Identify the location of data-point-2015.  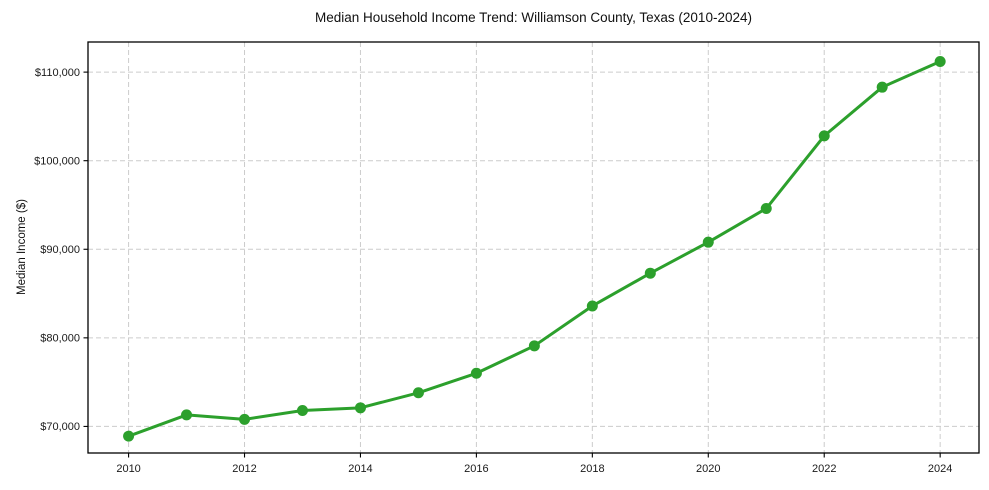
(418, 393).